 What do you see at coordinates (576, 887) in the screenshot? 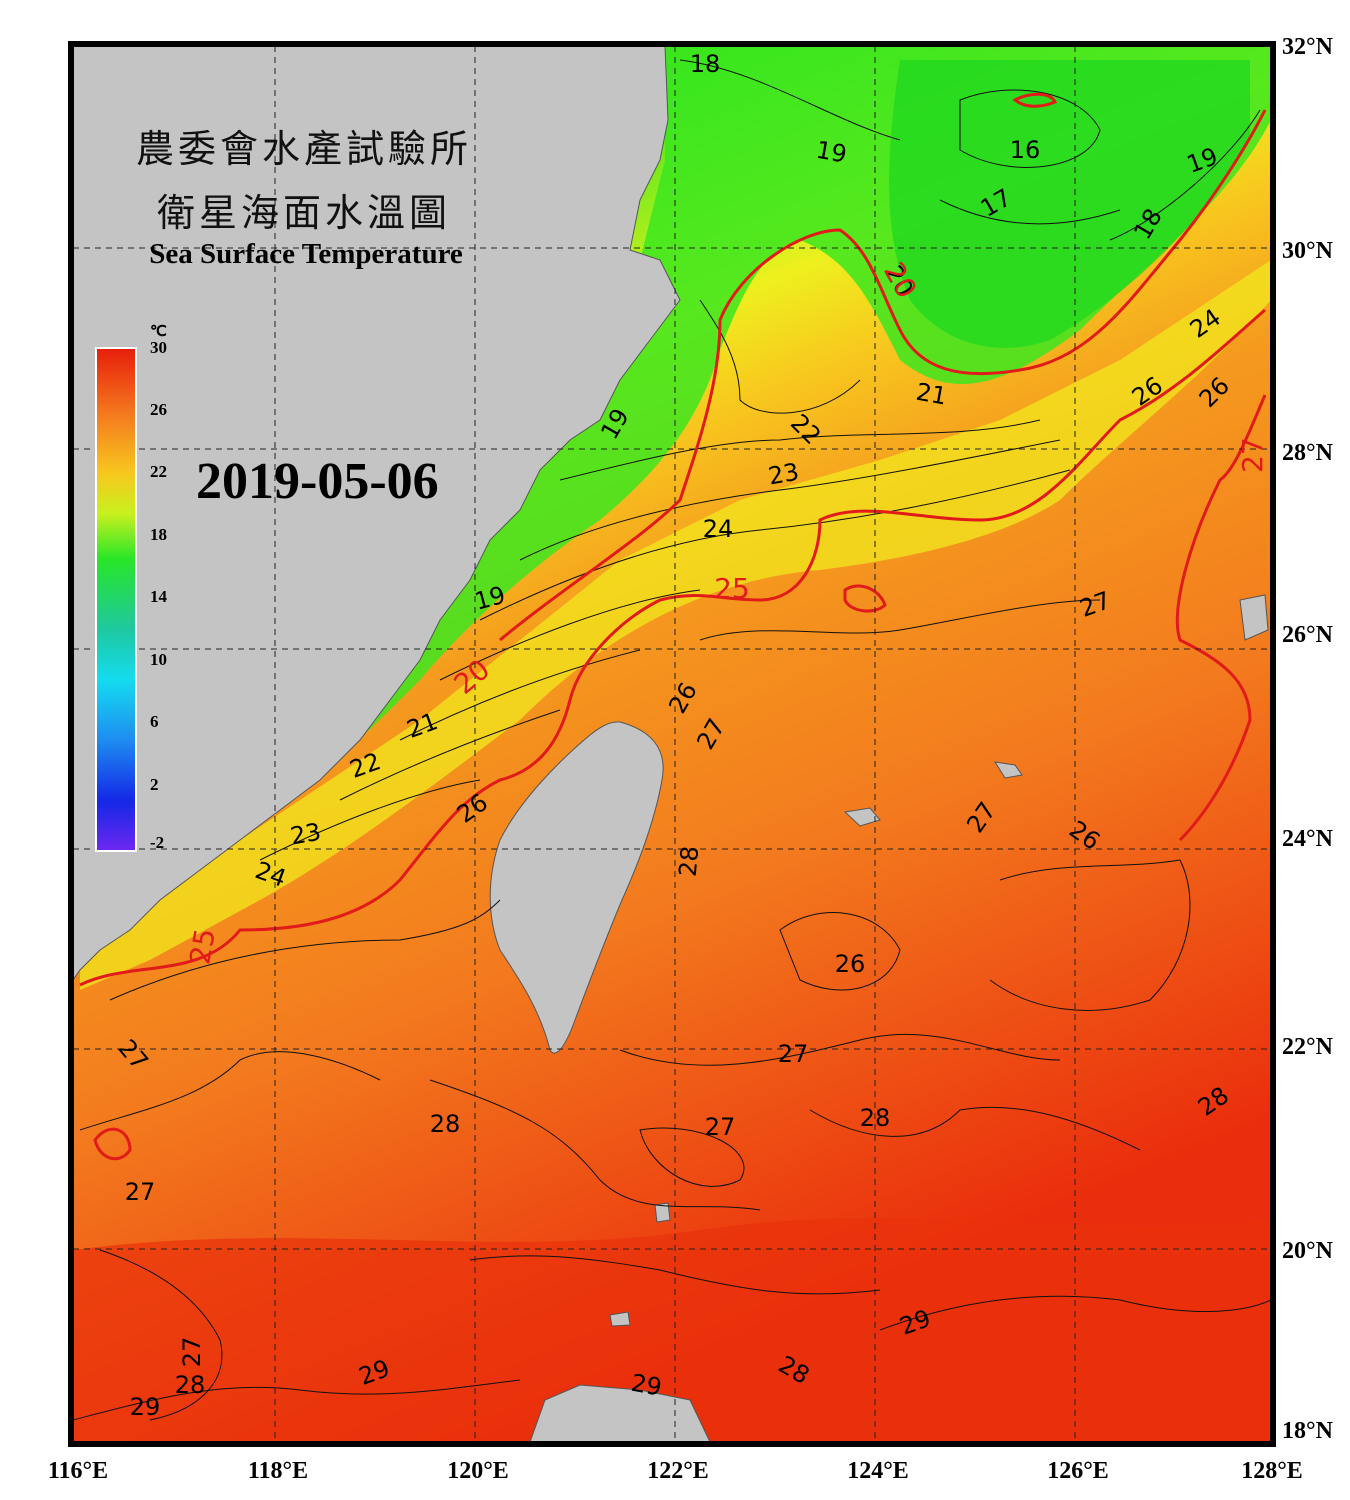
I see `taiwan-island` at bounding box center [576, 887].